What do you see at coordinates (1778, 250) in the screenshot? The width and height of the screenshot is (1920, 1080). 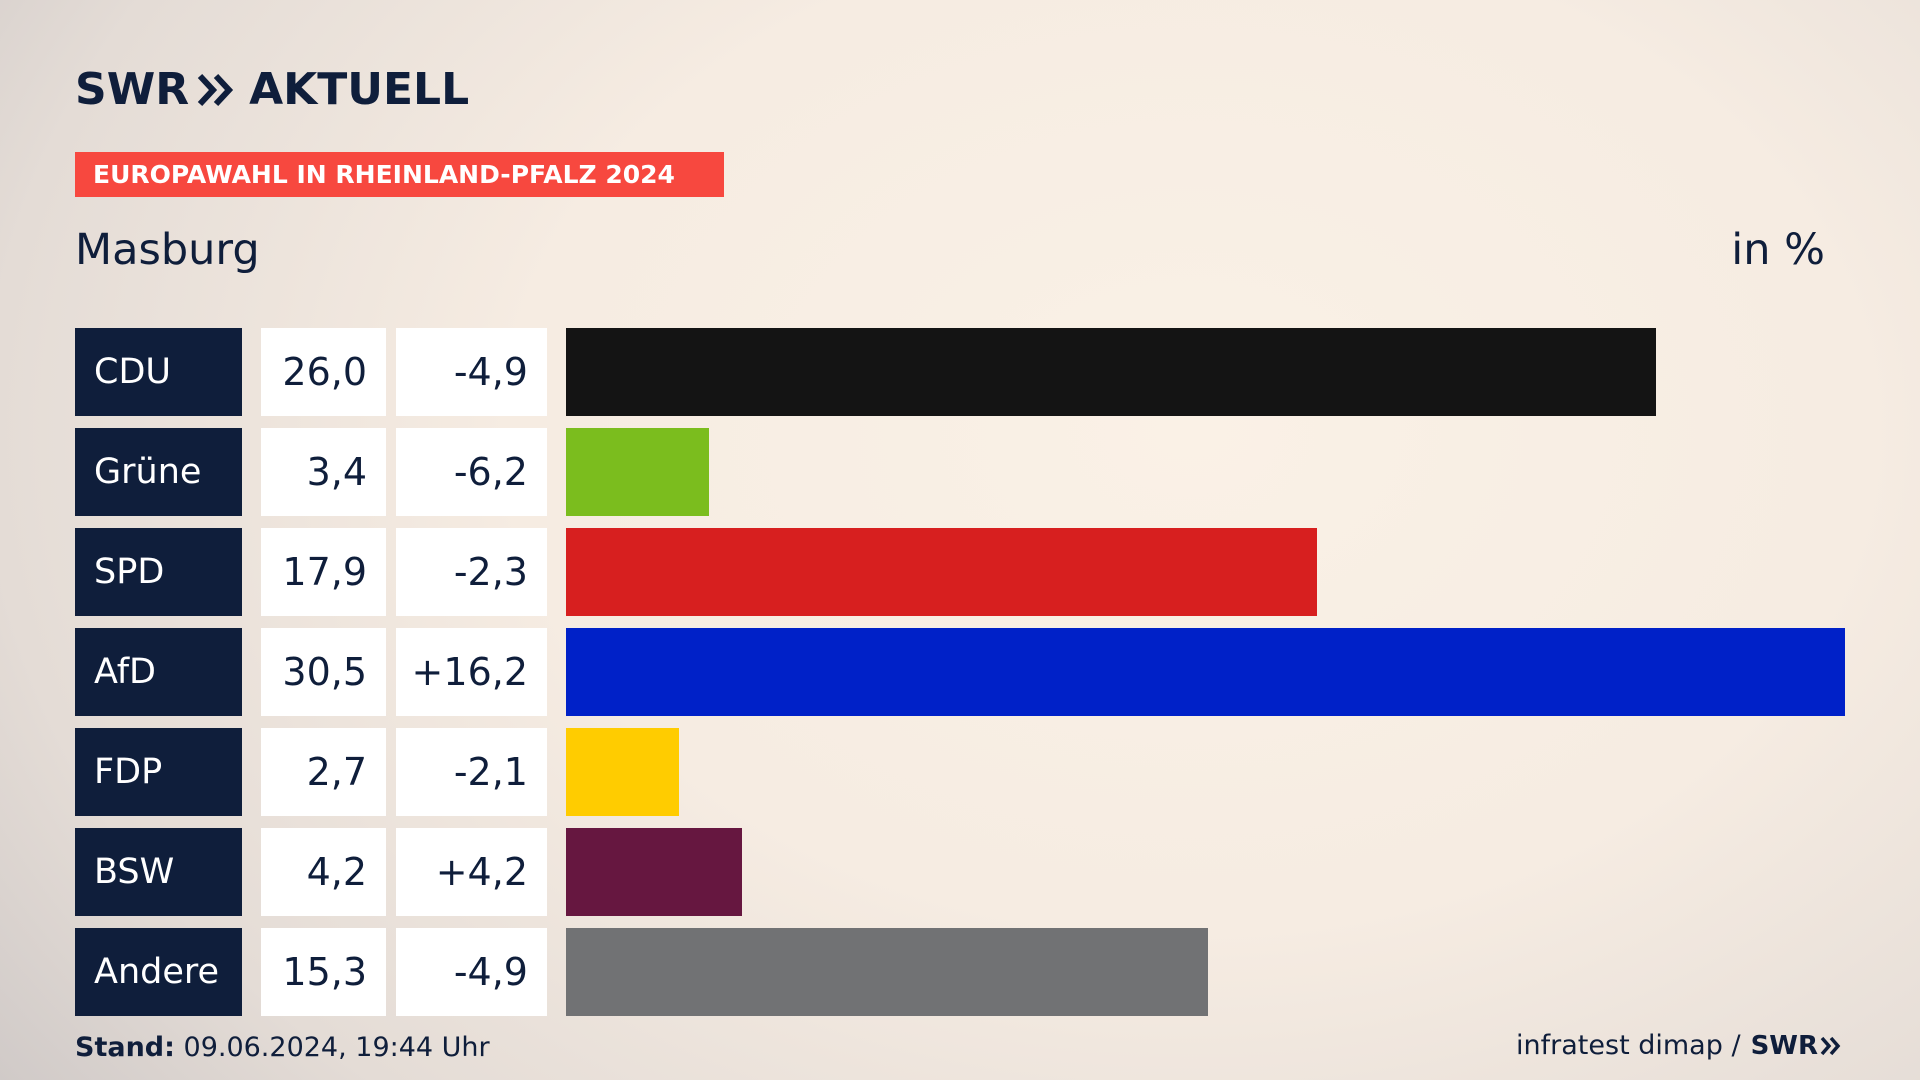 I see `unit-label: in %` at bounding box center [1778, 250].